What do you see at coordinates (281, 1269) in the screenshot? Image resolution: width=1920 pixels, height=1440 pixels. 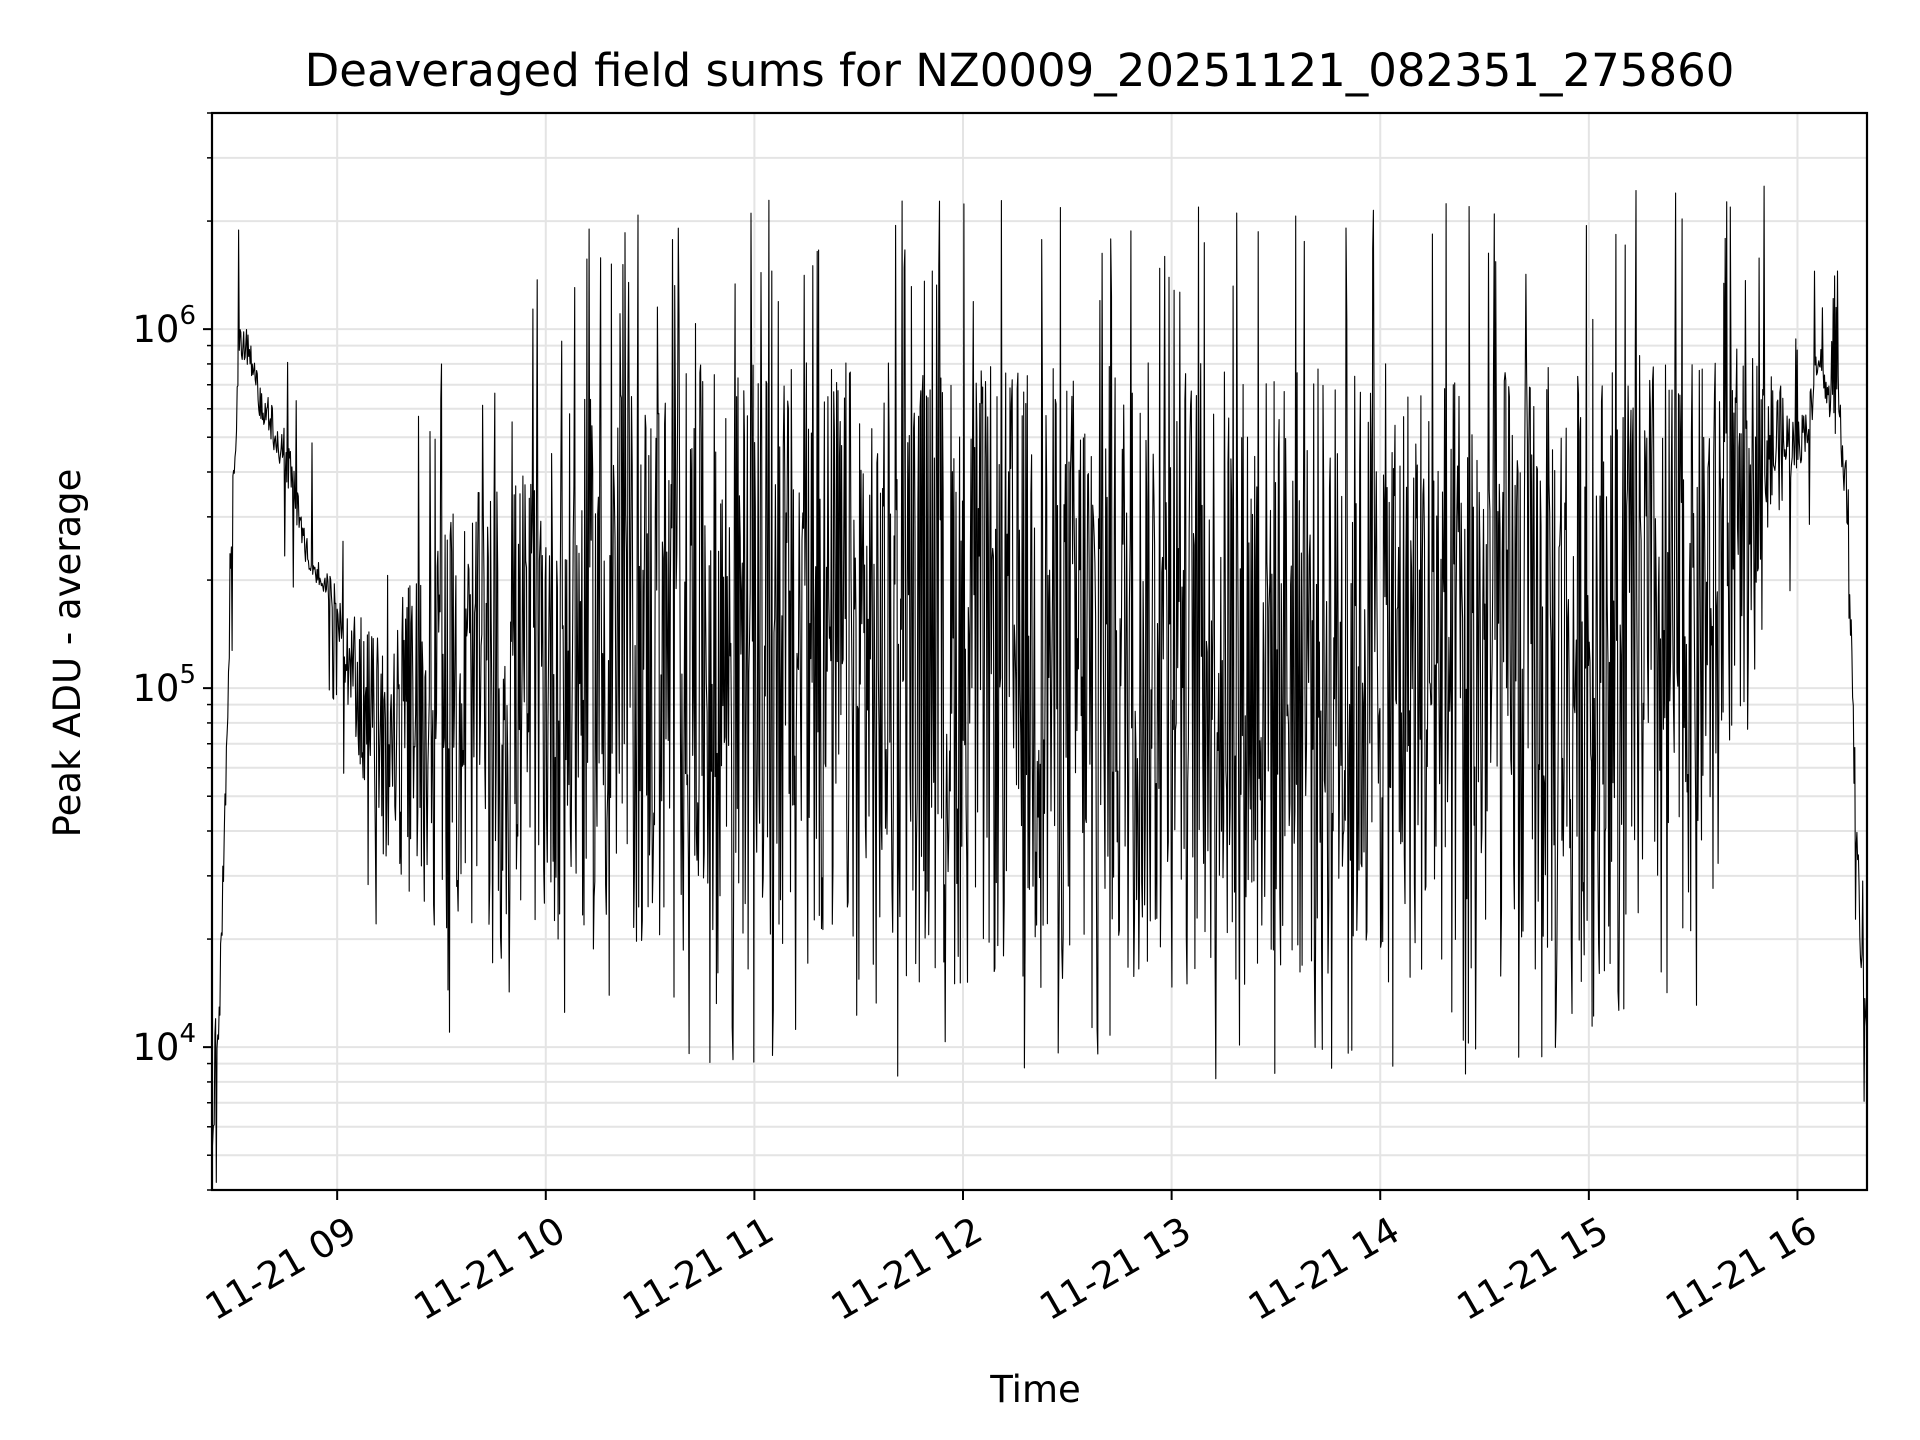 I see `x-tick-label: 11-21 09` at bounding box center [281, 1269].